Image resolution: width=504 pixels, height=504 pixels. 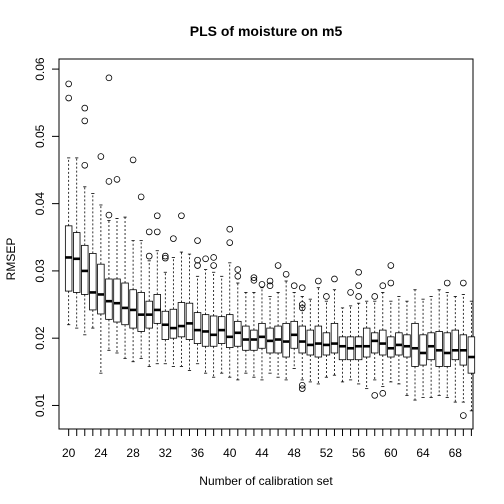 What do you see at coordinates (11, 259) in the screenshot?
I see `y-axis-label: RMSEP` at bounding box center [11, 259].